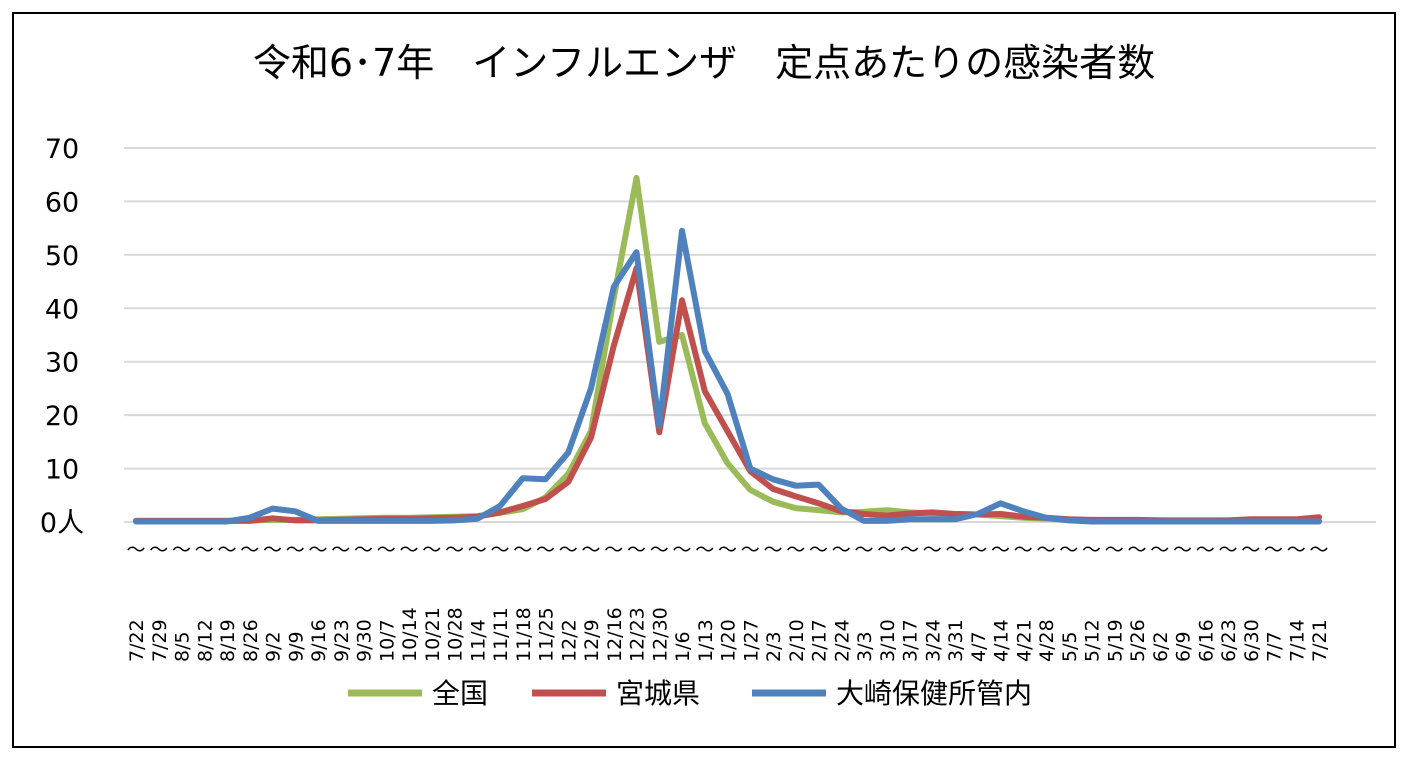  I want to click on x-tick-label: 3/24, so click(933, 640).